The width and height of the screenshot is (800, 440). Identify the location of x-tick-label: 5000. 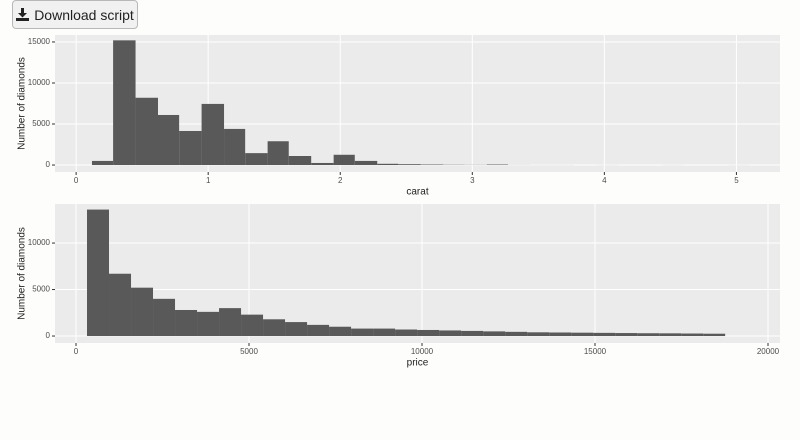
(249, 351).